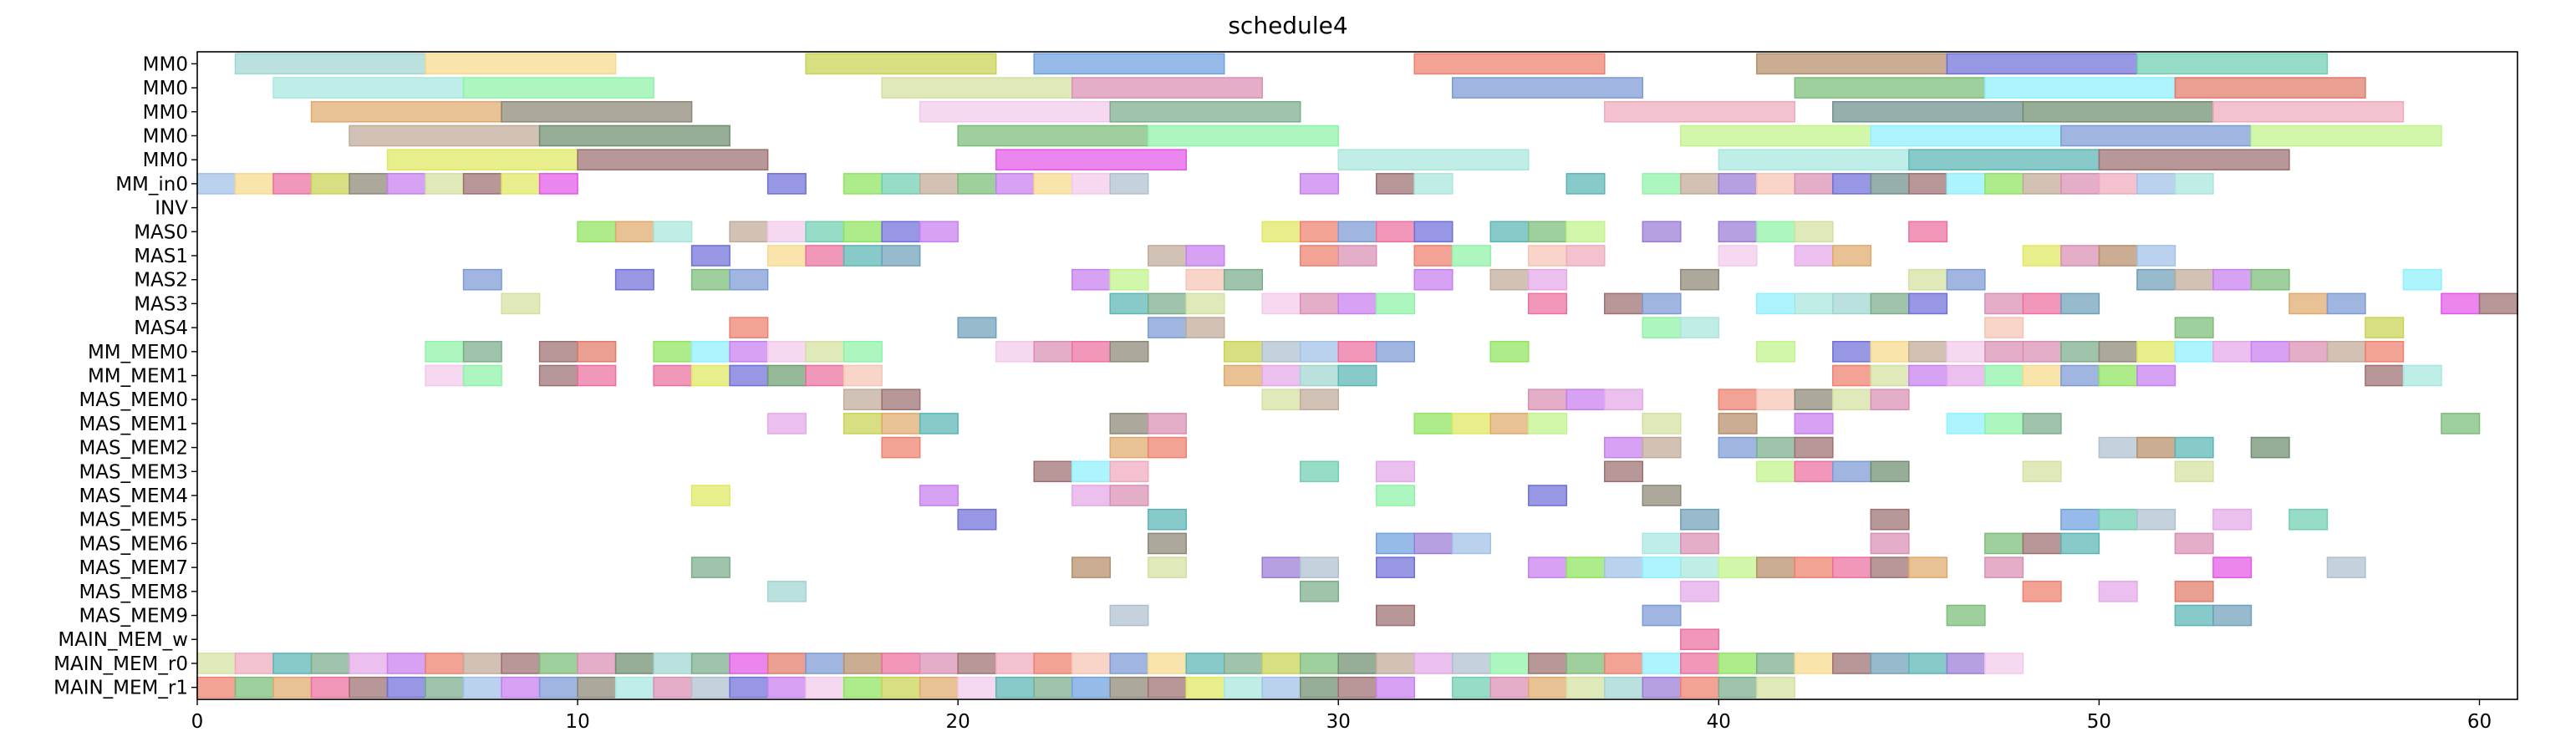 This screenshot has height=752, width=2576. What do you see at coordinates (151, 185) in the screenshot?
I see `y-tick-label: MM_in0` at bounding box center [151, 185].